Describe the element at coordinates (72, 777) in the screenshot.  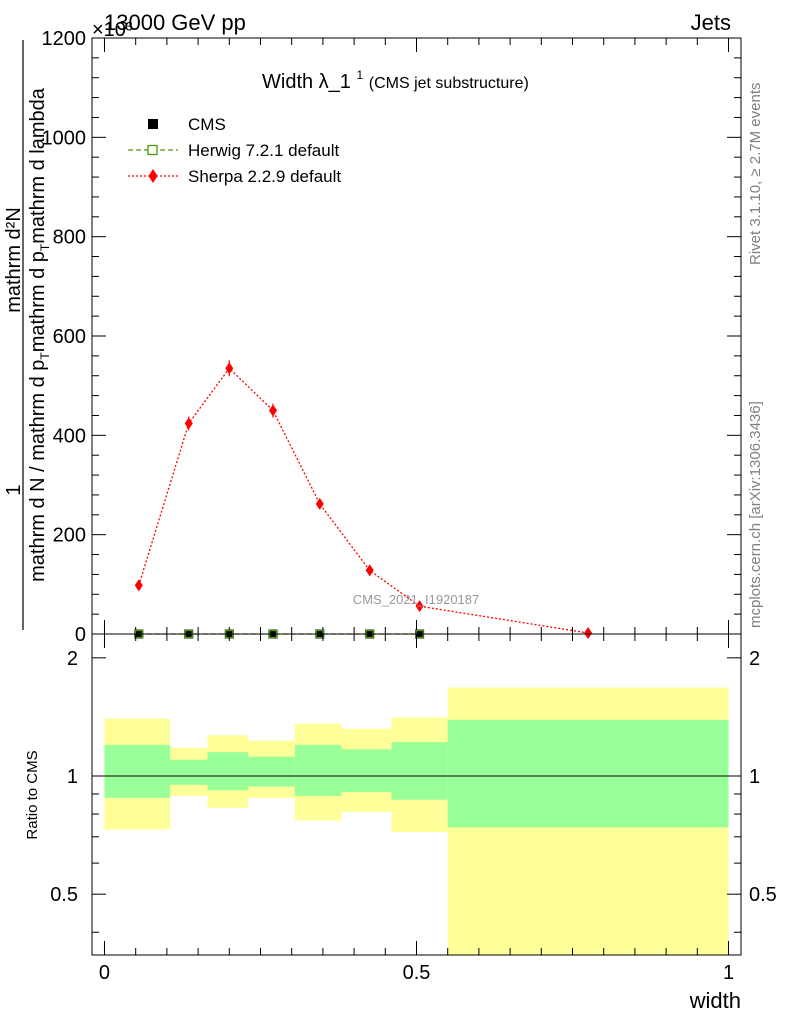
I see `ratio-y-tick-label-left: 1` at that location.